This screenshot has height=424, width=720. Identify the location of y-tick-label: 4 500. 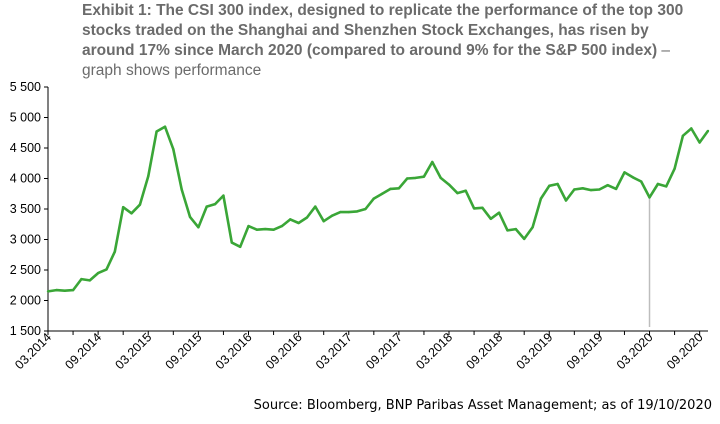
(25, 148).